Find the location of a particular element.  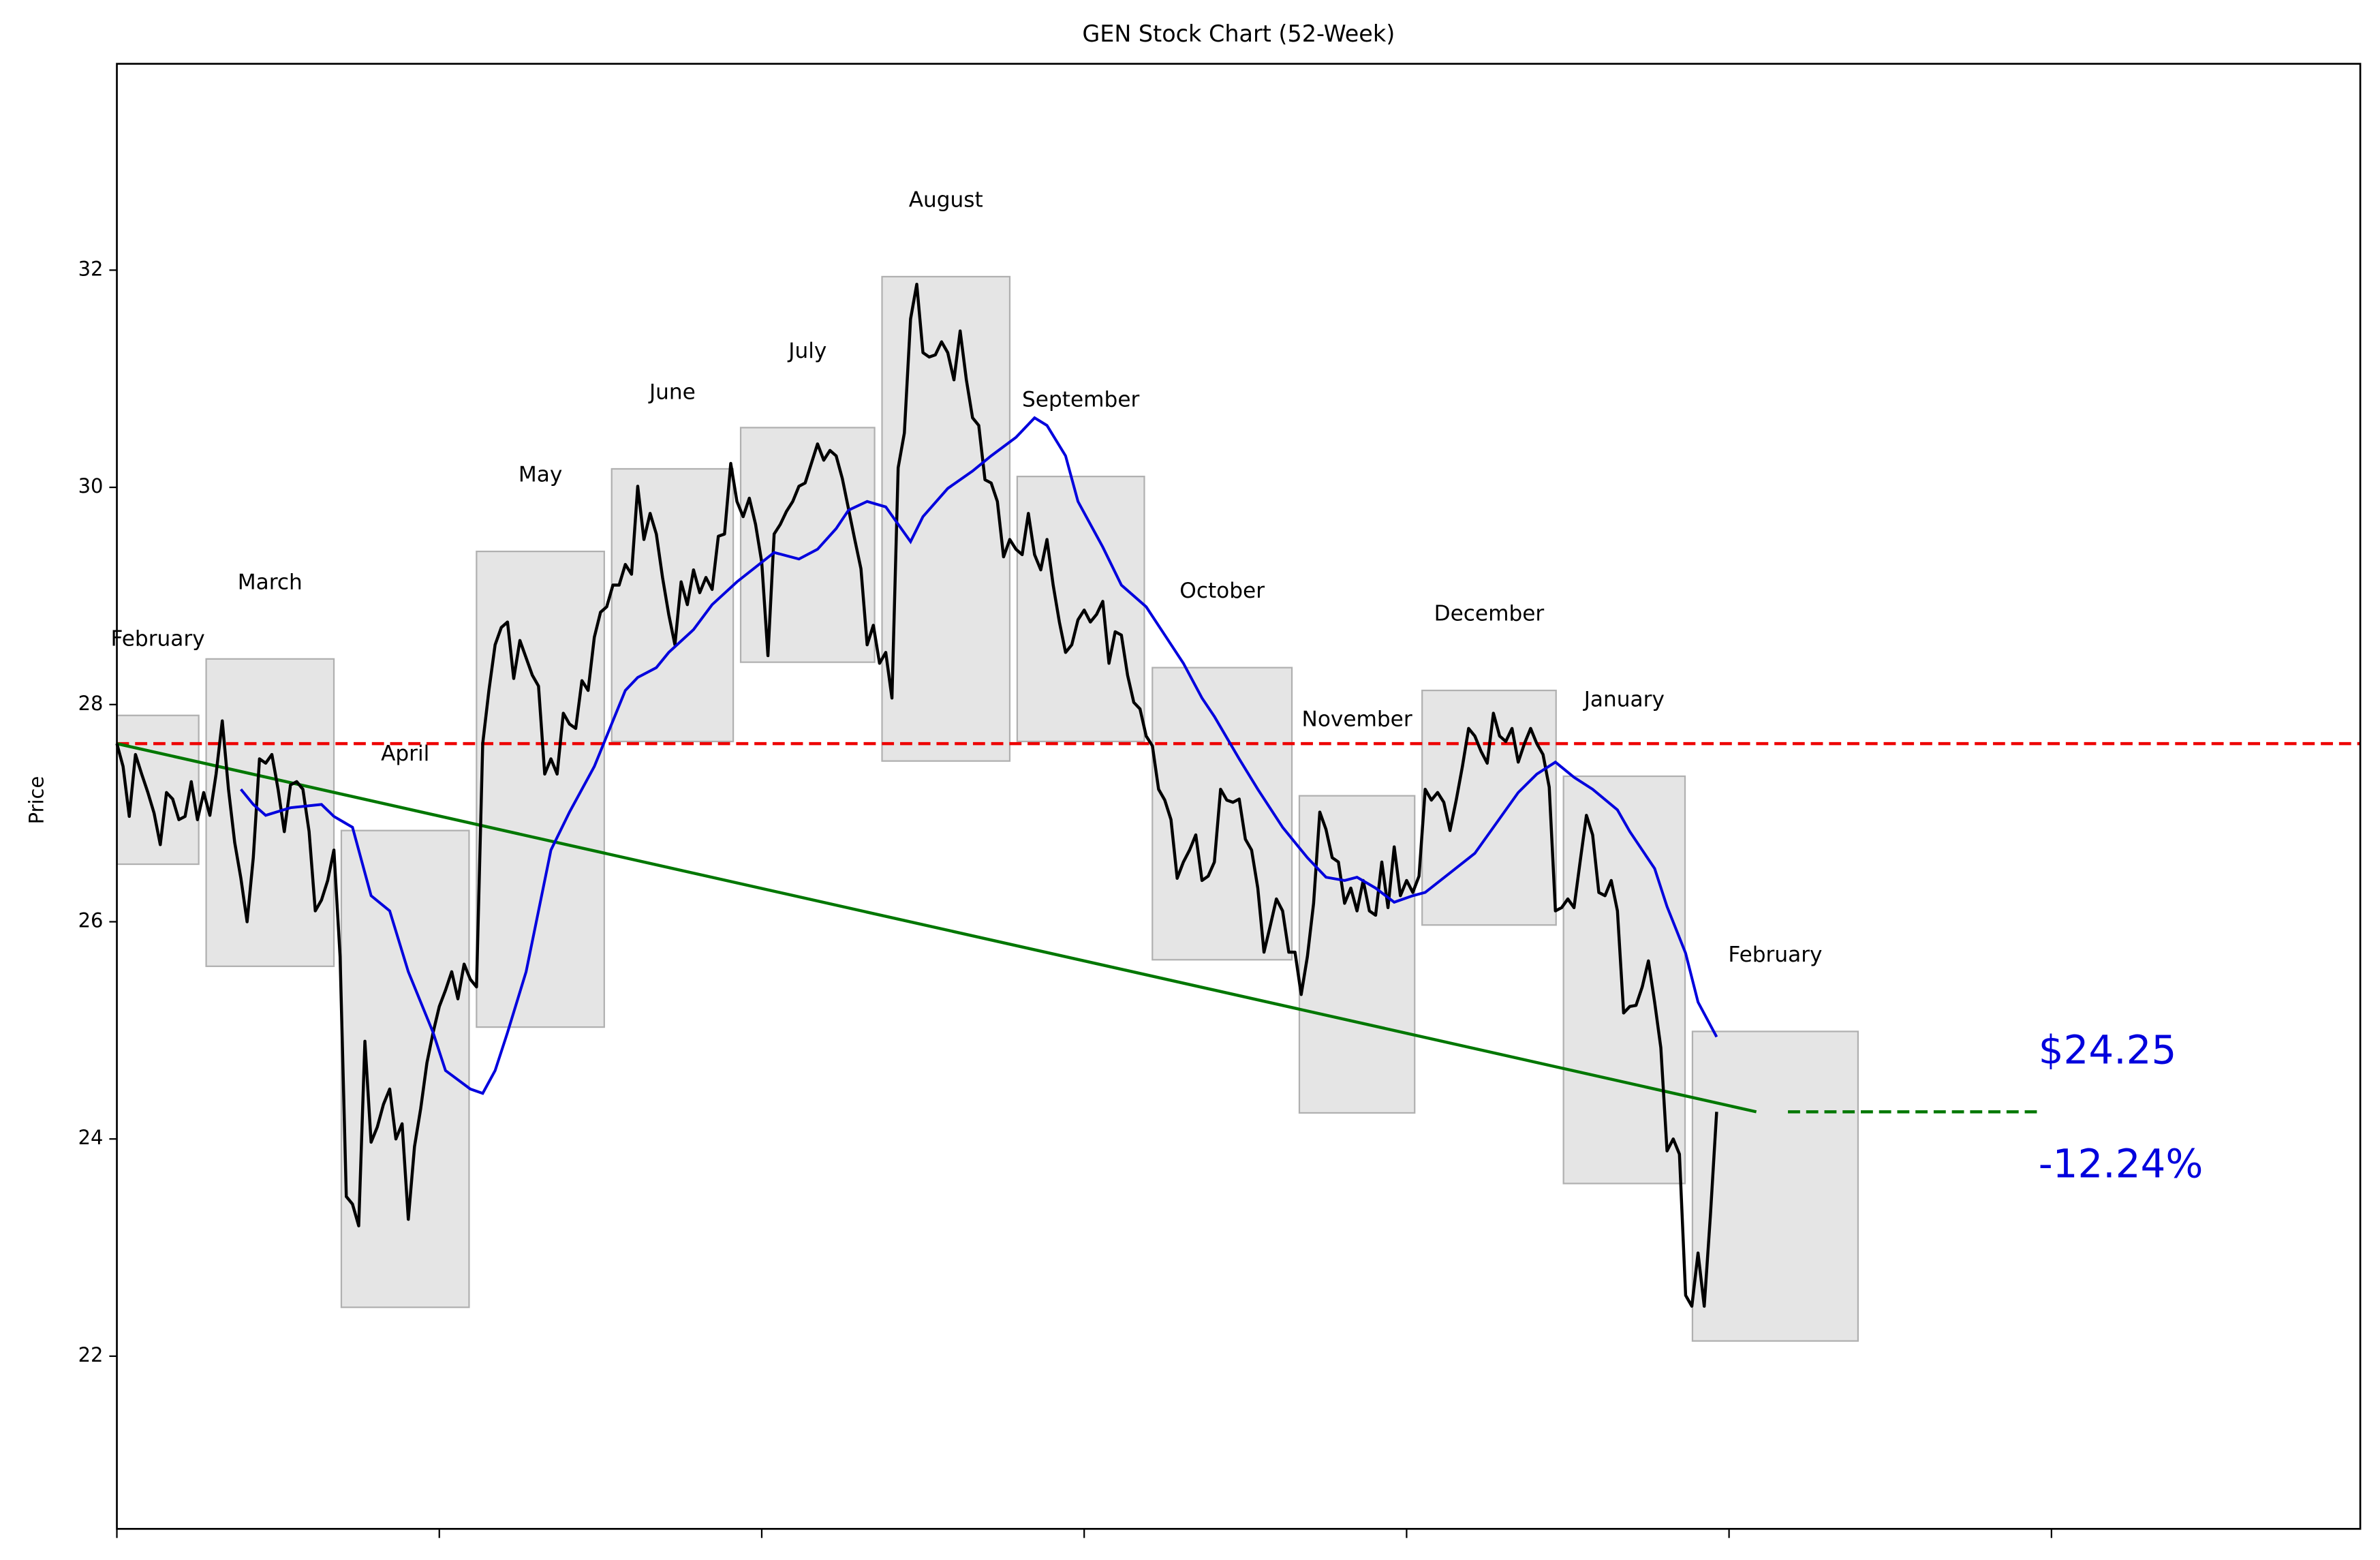

annotation: $24.25 is located at coordinates (2108, 1050).